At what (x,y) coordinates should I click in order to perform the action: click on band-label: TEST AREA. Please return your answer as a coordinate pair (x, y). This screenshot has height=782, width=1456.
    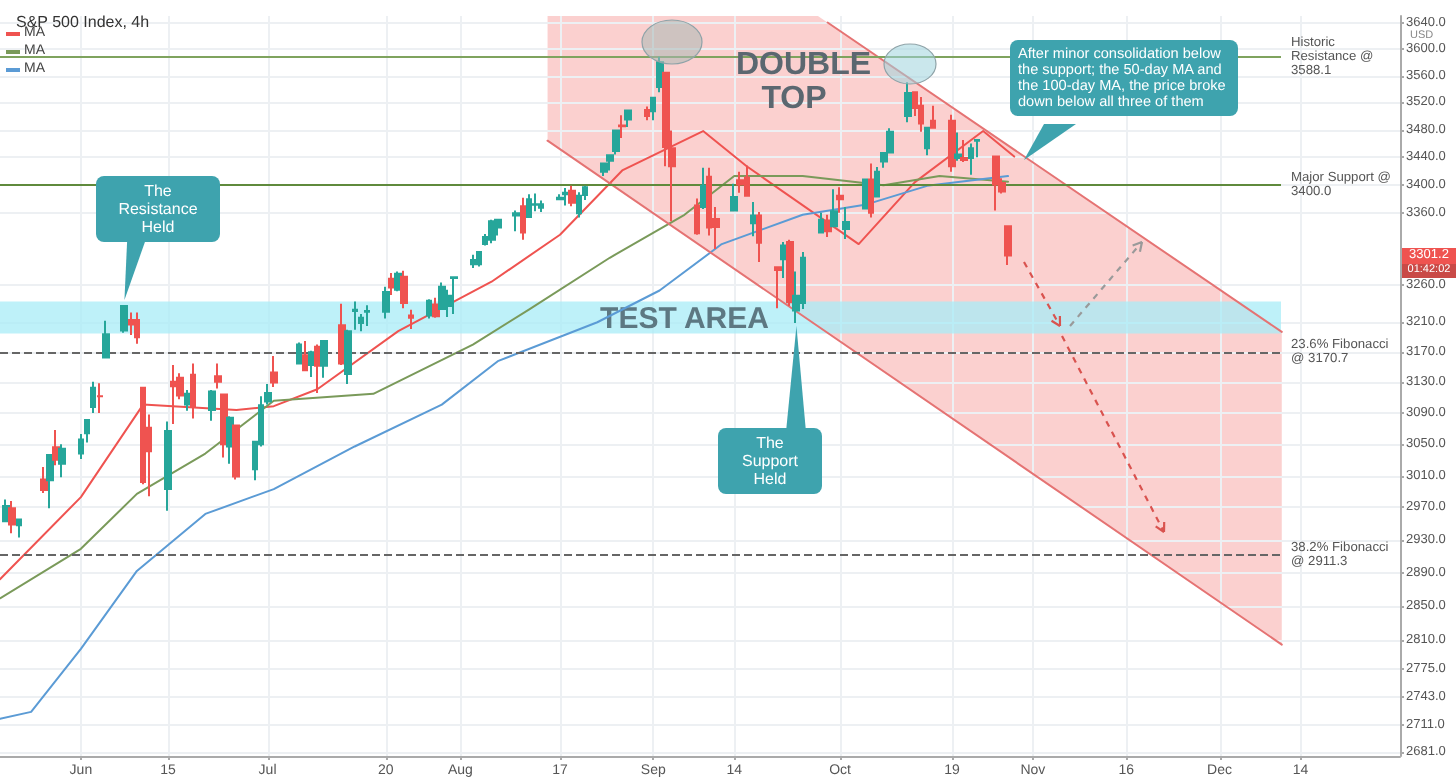
    Looking at the image, I should click on (685, 319).